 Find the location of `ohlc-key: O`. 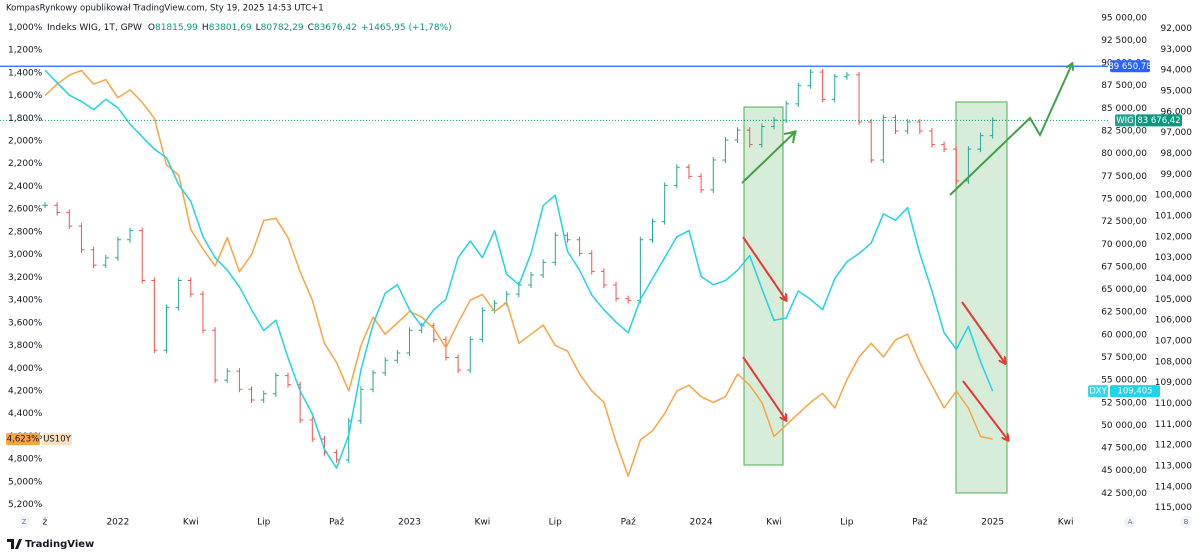

ohlc-key: O is located at coordinates (151, 28).